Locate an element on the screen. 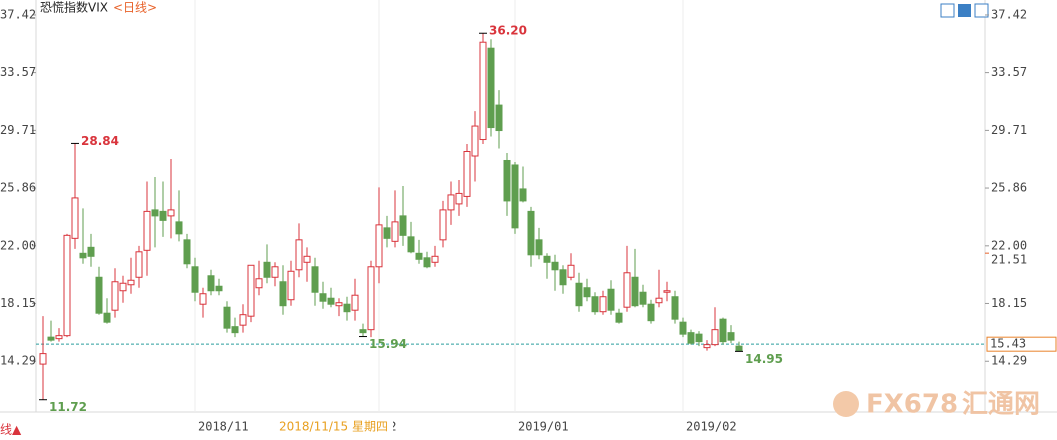 The image size is (1057, 440). last-value-label: 15.43 is located at coordinates (1008, 344).